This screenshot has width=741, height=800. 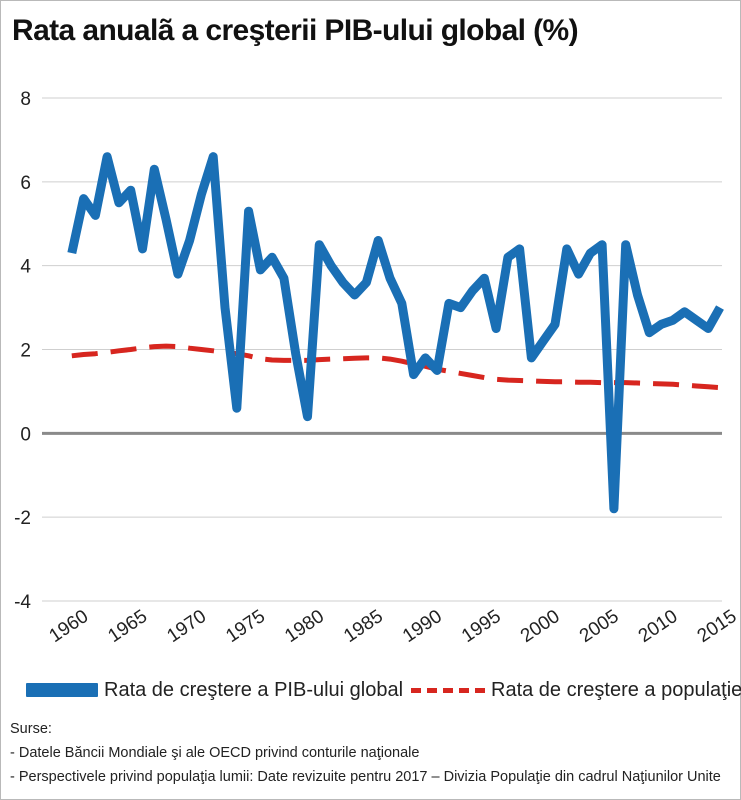 What do you see at coordinates (69, 626) in the screenshot?
I see `x-tick-label: 1960` at bounding box center [69, 626].